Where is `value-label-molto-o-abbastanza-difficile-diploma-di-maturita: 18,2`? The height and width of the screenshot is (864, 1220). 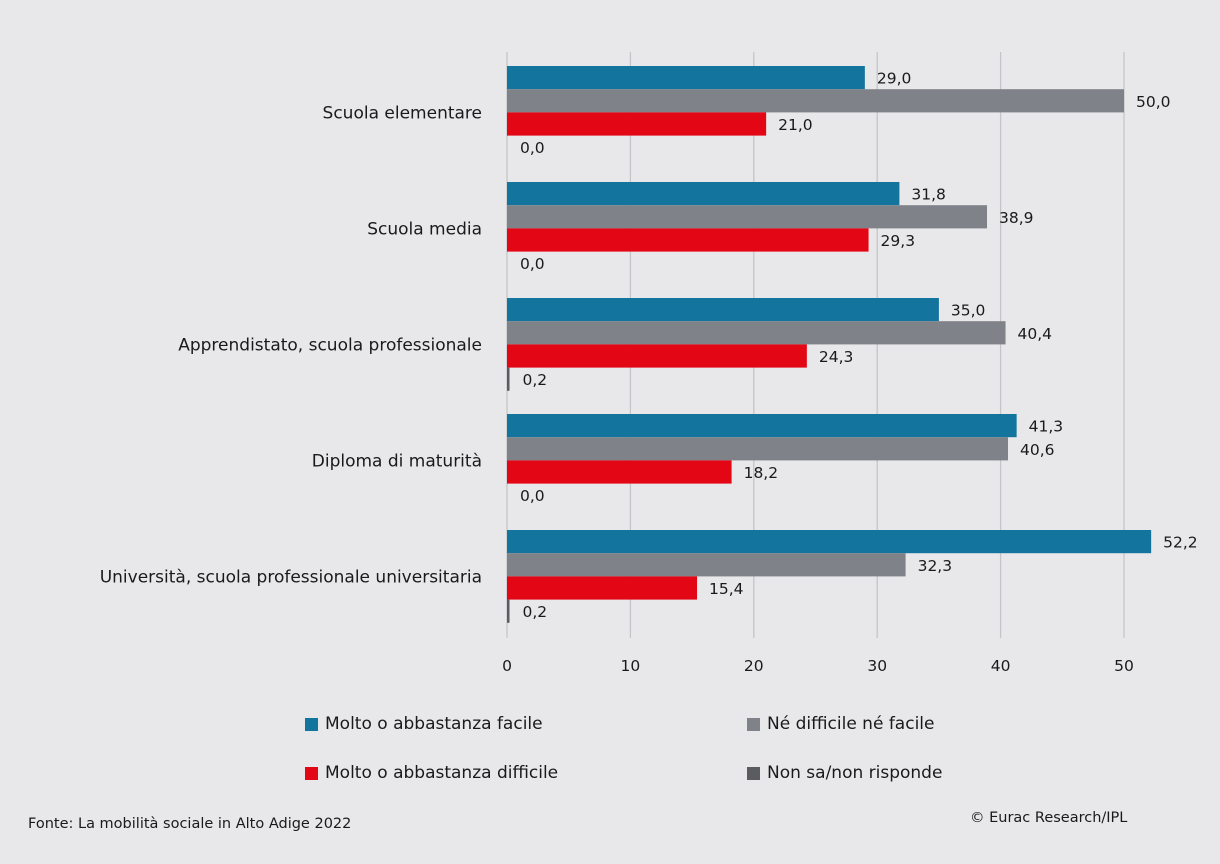
value-label-molto-o-abbastanza-difficile-diploma-di-maturita: 18,2 is located at coordinates (761, 473).